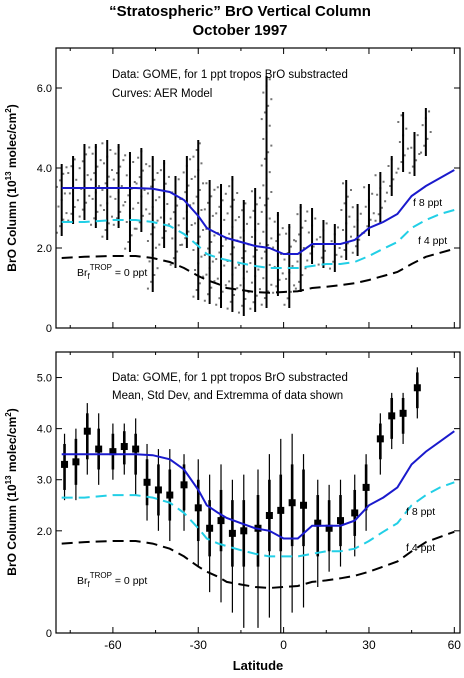 The width and height of the screenshot is (464, 678). Describe the element at coordinates (258, 560) in the screenshot. I see `bottom-curve-f0` at that location.